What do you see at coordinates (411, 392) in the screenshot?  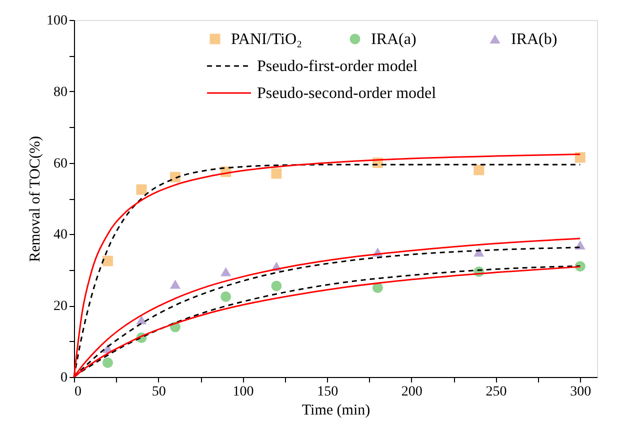 I see `x-tick-label: 200` at bounding box center [411, 392].